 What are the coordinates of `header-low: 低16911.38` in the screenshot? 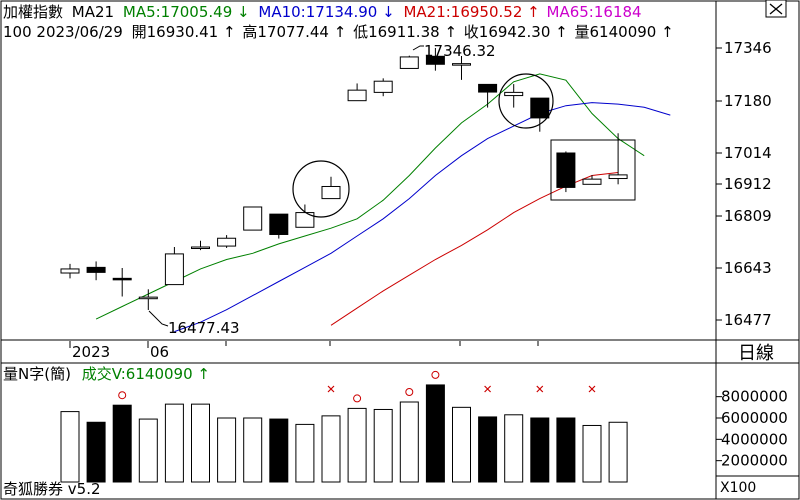 It's located at (396, 32).